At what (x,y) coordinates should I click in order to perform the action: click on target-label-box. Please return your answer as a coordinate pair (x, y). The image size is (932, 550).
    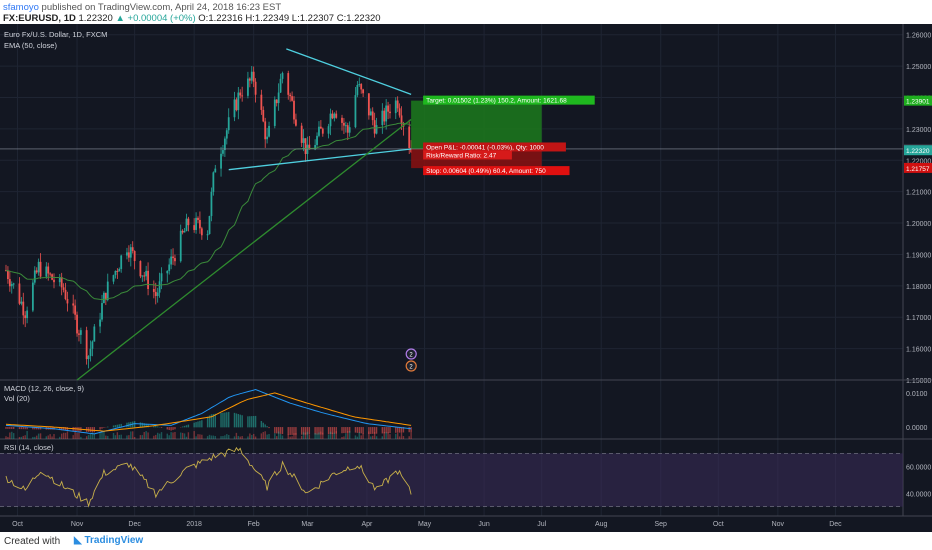
    Looking at the image, I should click on (509, 100).